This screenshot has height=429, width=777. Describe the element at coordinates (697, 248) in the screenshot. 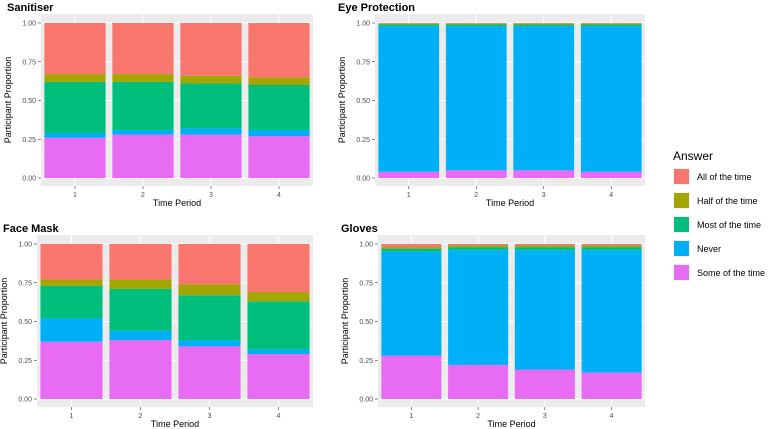

I see `legend-item: Never` at that location.